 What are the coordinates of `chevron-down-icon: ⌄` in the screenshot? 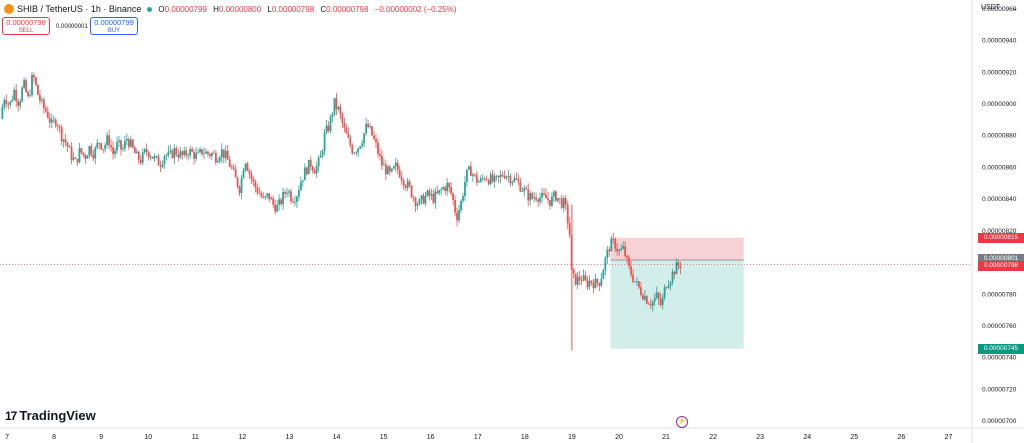 It's located at (1015, 8).